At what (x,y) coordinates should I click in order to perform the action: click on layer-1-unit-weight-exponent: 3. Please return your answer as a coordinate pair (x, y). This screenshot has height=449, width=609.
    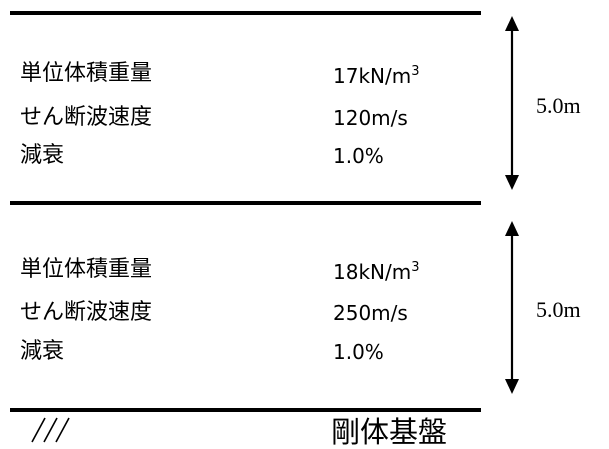
    Looking at the image, I should click on (415, 71).